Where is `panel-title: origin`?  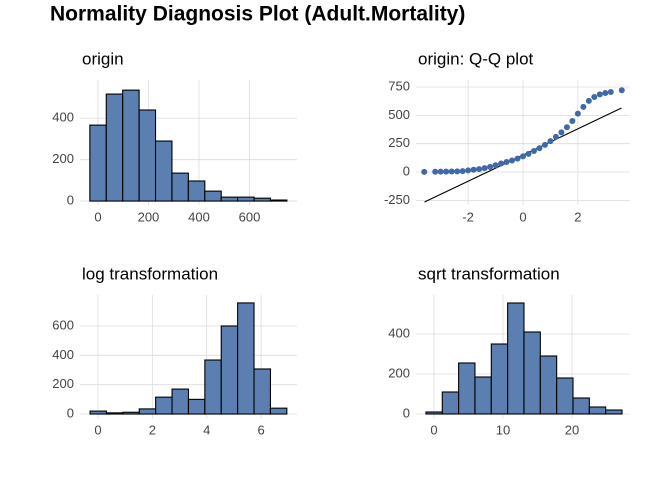
panel-title: origin is located at coordinates (103, 58).